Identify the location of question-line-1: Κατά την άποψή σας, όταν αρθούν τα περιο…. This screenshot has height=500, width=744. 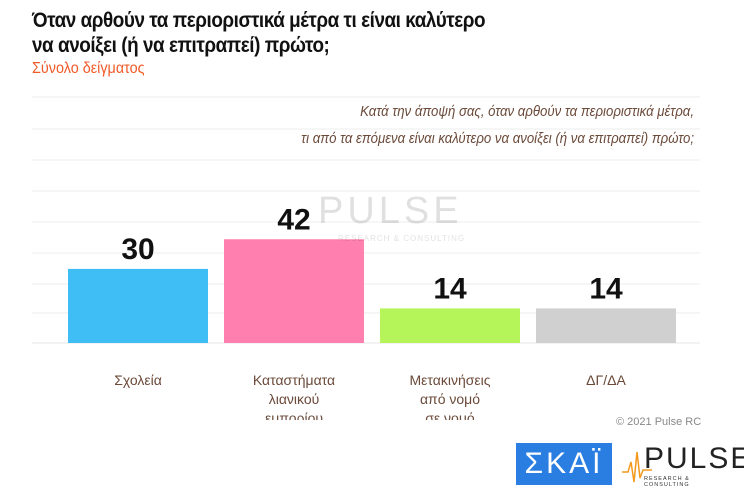
(527, 111).